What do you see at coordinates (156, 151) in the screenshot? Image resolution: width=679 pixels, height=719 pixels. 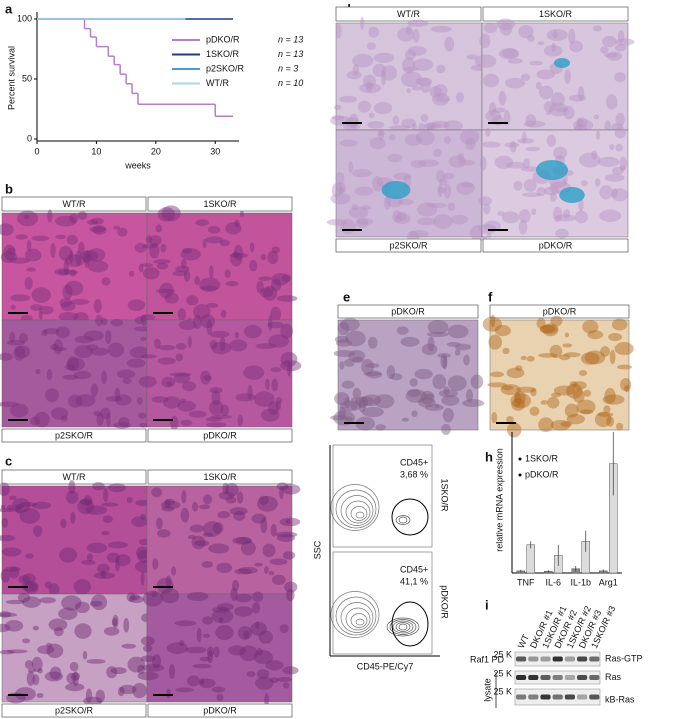 I see `x-tick-label: 20` at bounding box center [156, 151].